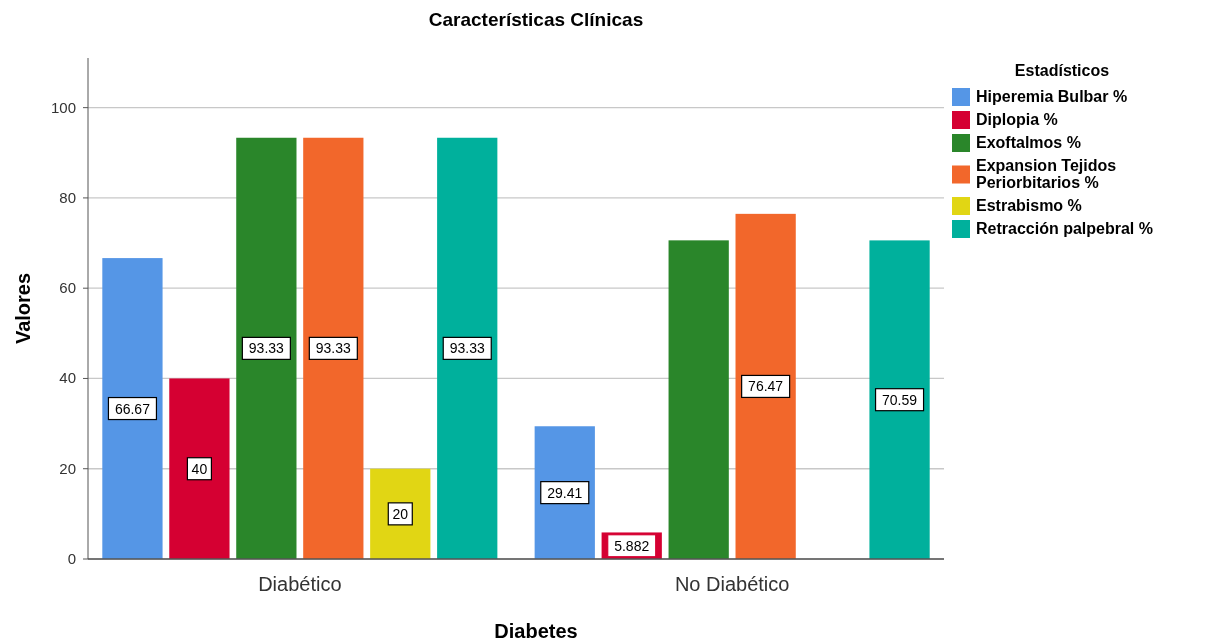 The image size is (1206, 644). What do you see at coordinates (71, 558) in the screenshot?
I see `y-tick-label: 0` at bounding box center [71, 558].